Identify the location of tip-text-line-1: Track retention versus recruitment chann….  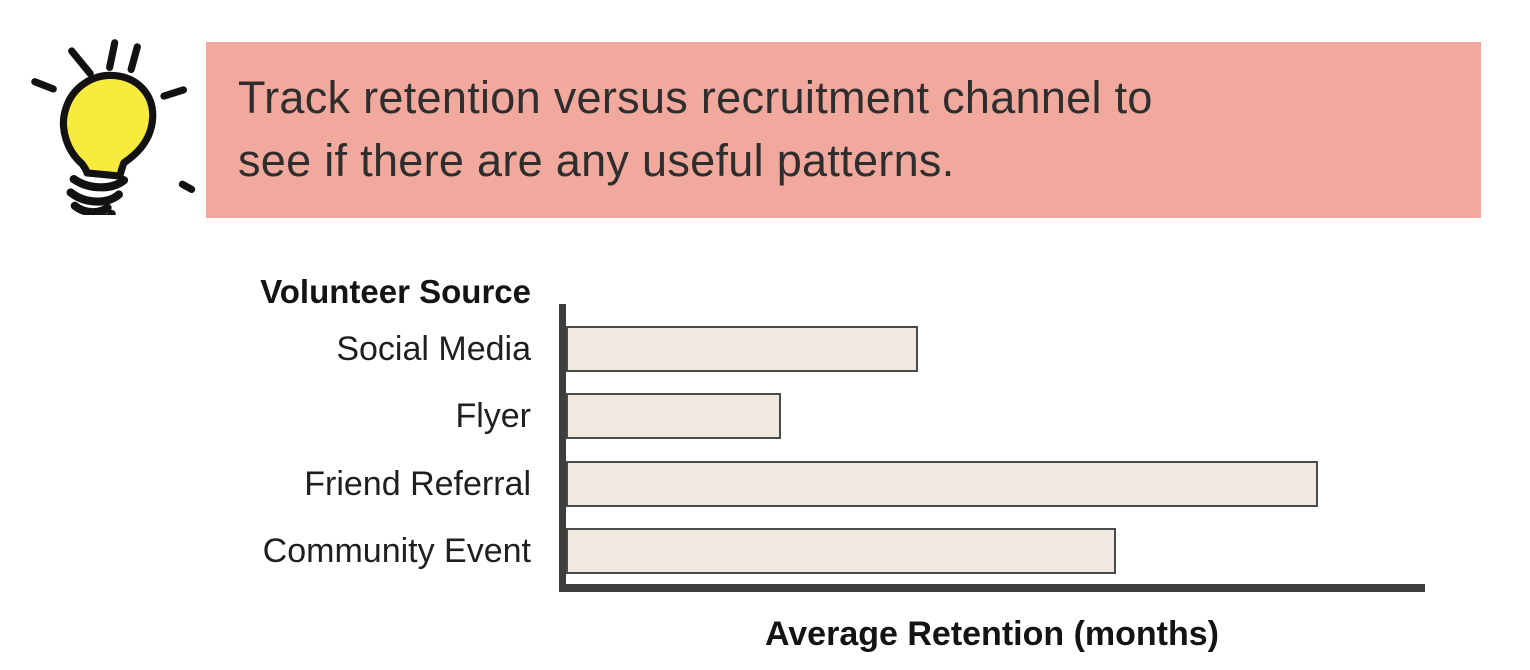
(695, 97).